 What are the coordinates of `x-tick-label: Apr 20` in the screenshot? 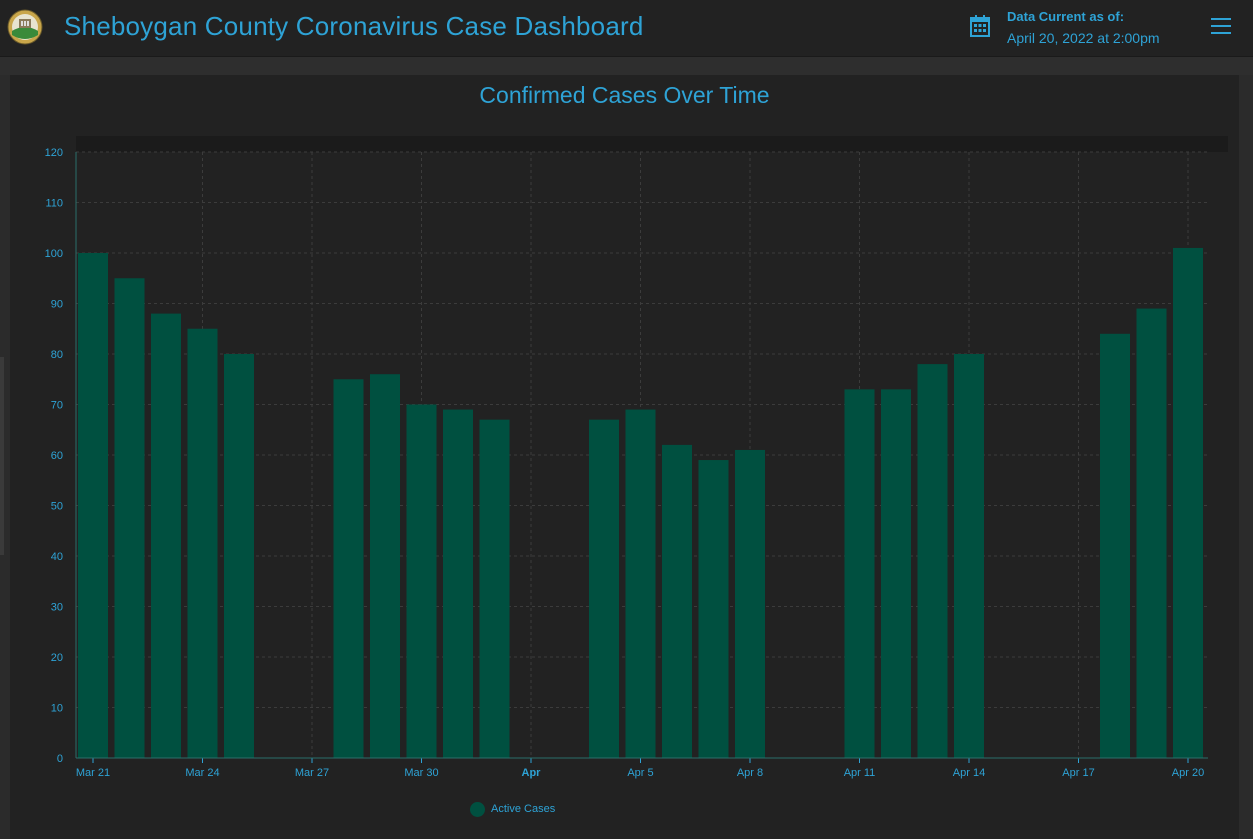 It's located at (1188, 773).